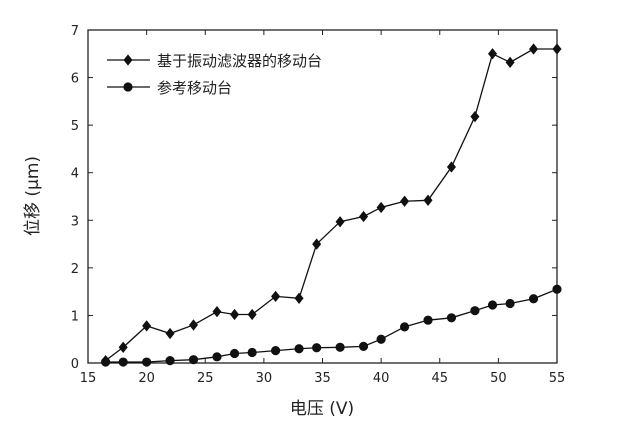 Image resolution: width=629 pixels, height=426 pixels. I want to click on x-tick-label: 15, so click(88, 378).